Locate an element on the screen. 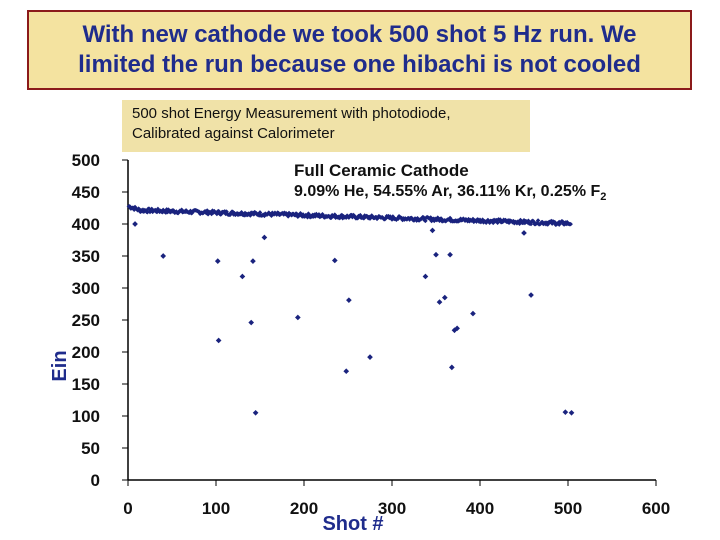 The width and height of the screenshot is (720, 540). x-axis-label: Shot # is located at coordinates (352, 524).